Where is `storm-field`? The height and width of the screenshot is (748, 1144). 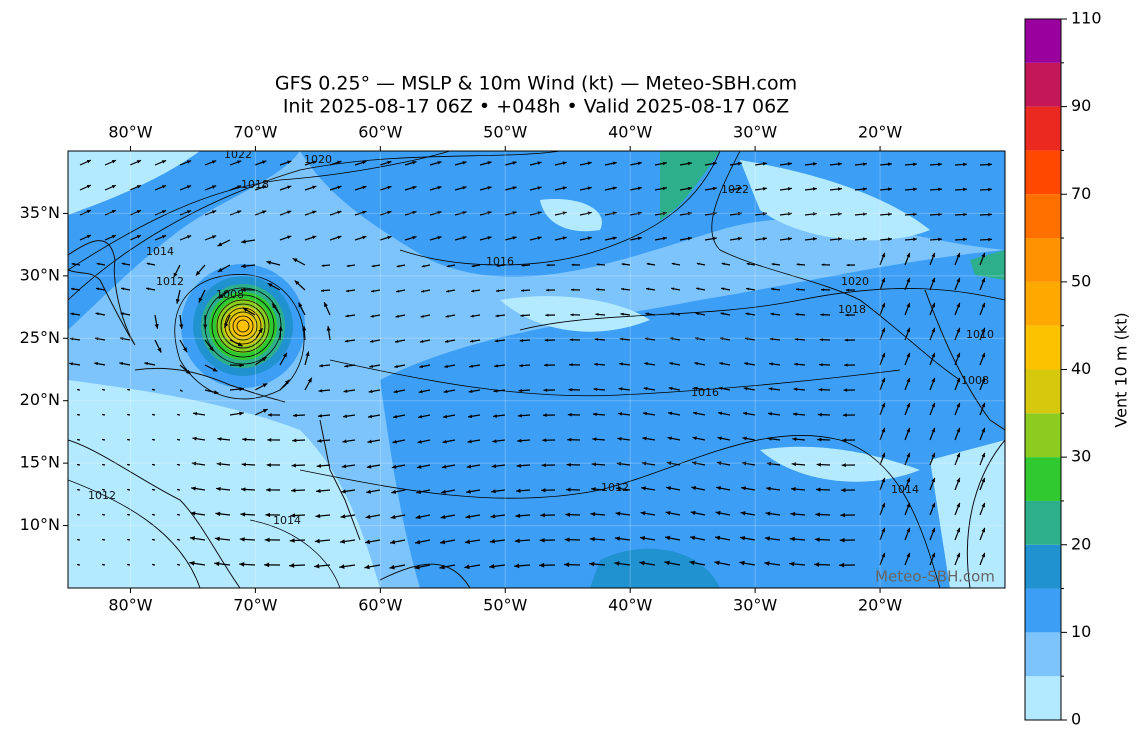
storm-field is located at coordinates (243, 326).